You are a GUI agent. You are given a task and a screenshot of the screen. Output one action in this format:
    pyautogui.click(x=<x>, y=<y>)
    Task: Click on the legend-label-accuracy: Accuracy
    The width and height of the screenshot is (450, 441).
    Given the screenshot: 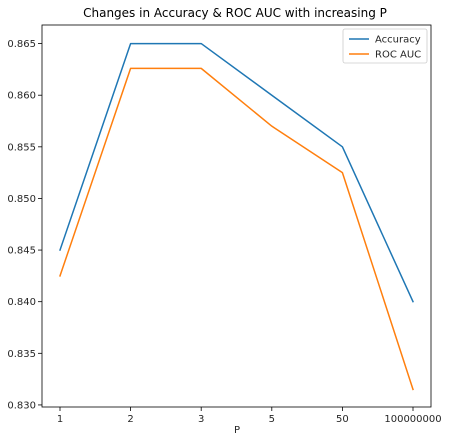 What is the action you would take?
    pyautogui.click(x=398, y=40)
    